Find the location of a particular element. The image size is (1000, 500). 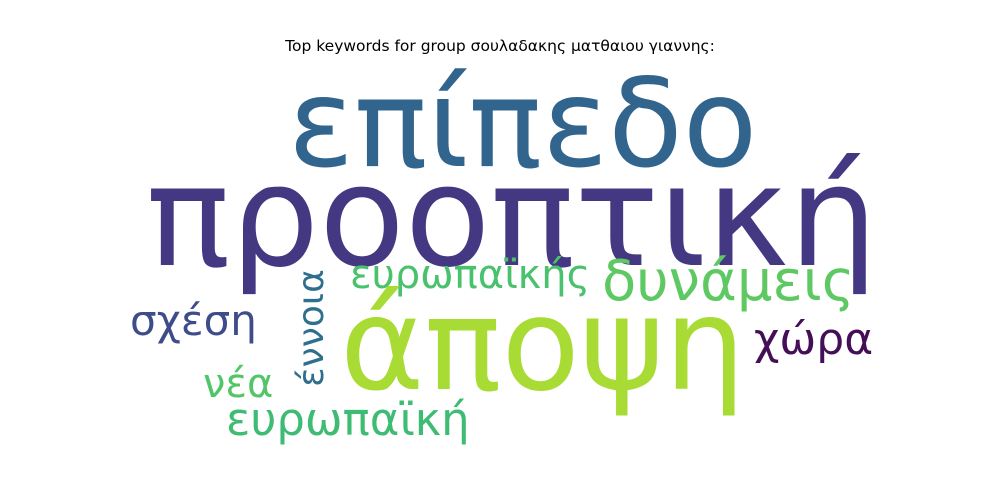

word-xora: χώρα is located at coordinates (814, 339).